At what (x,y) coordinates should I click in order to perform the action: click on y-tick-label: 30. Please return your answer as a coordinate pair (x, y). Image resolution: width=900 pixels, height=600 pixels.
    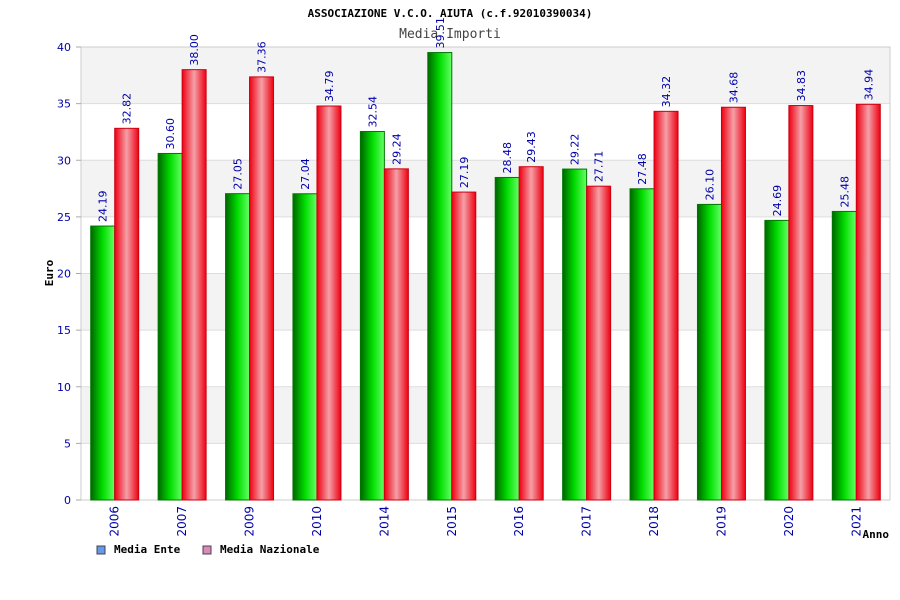
    Looking at the image, I should click on (64, 160).